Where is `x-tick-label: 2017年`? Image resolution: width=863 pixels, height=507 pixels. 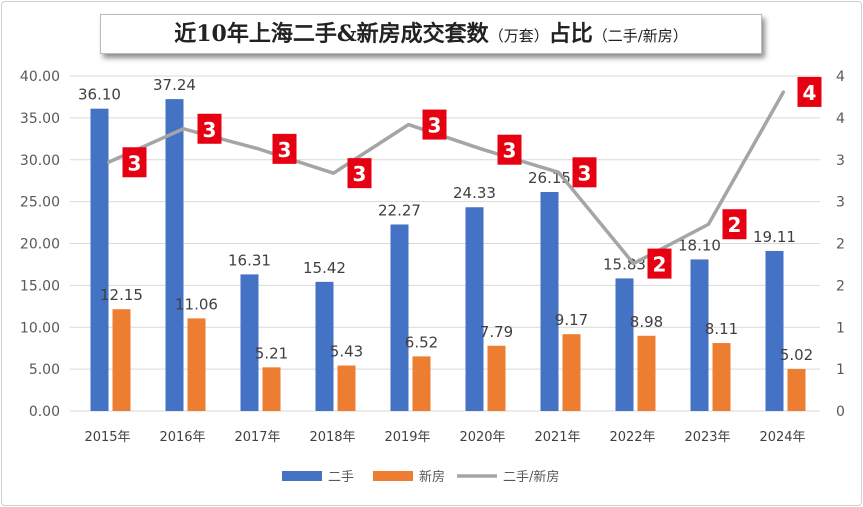 x-tick-label: 2017年 is located at coordinates (257, 437).